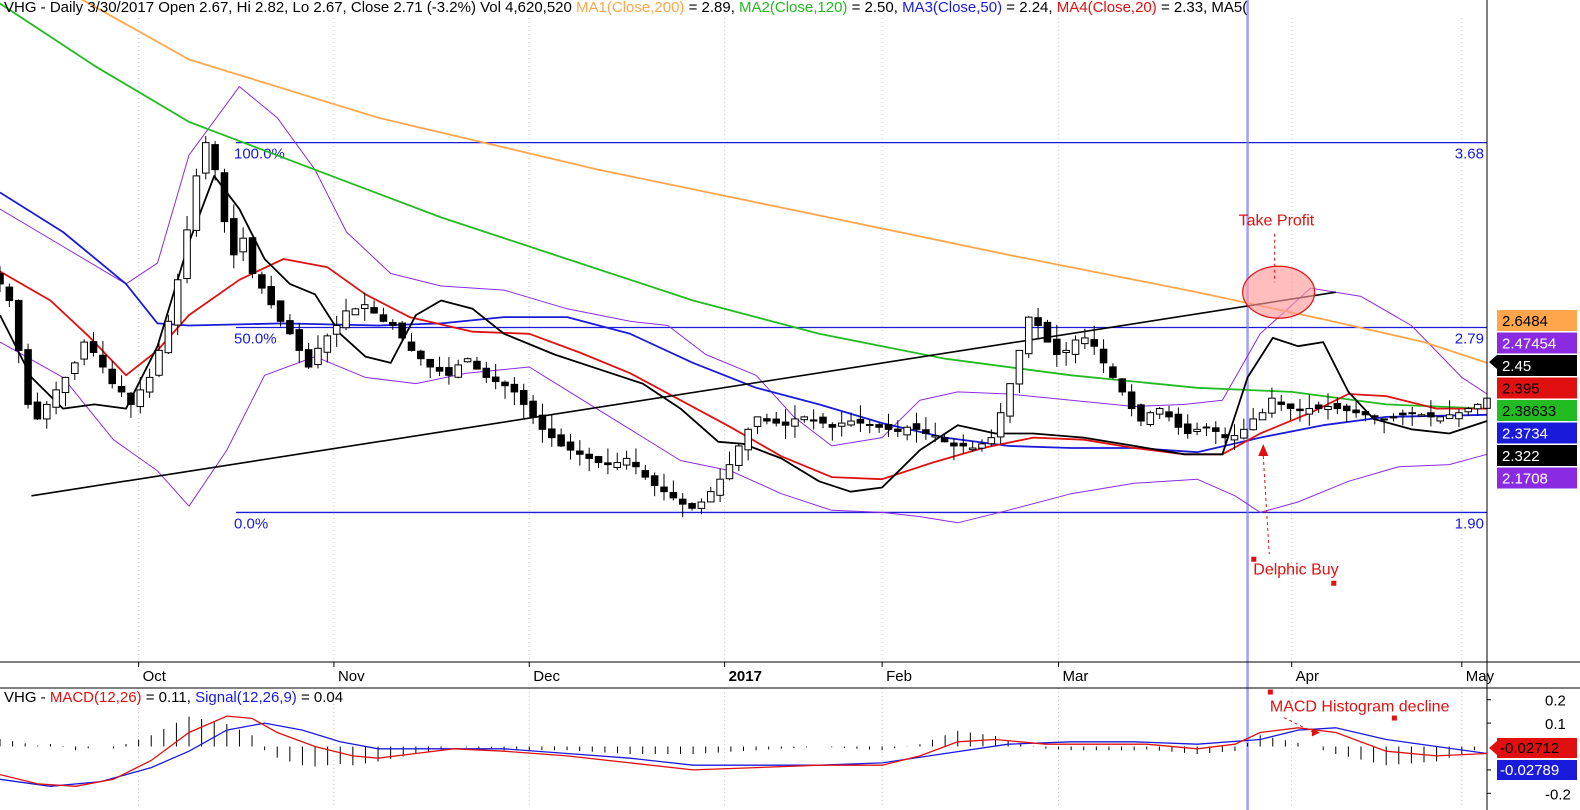 The image size is (1580, 810). I want to click on delphic-buy-dot-right, so click(1334, 583).